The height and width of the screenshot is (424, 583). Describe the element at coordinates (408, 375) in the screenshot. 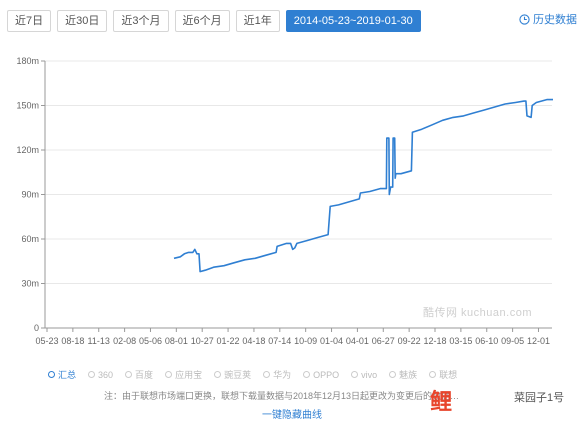

I see `legend-label: 魅族` at that location.